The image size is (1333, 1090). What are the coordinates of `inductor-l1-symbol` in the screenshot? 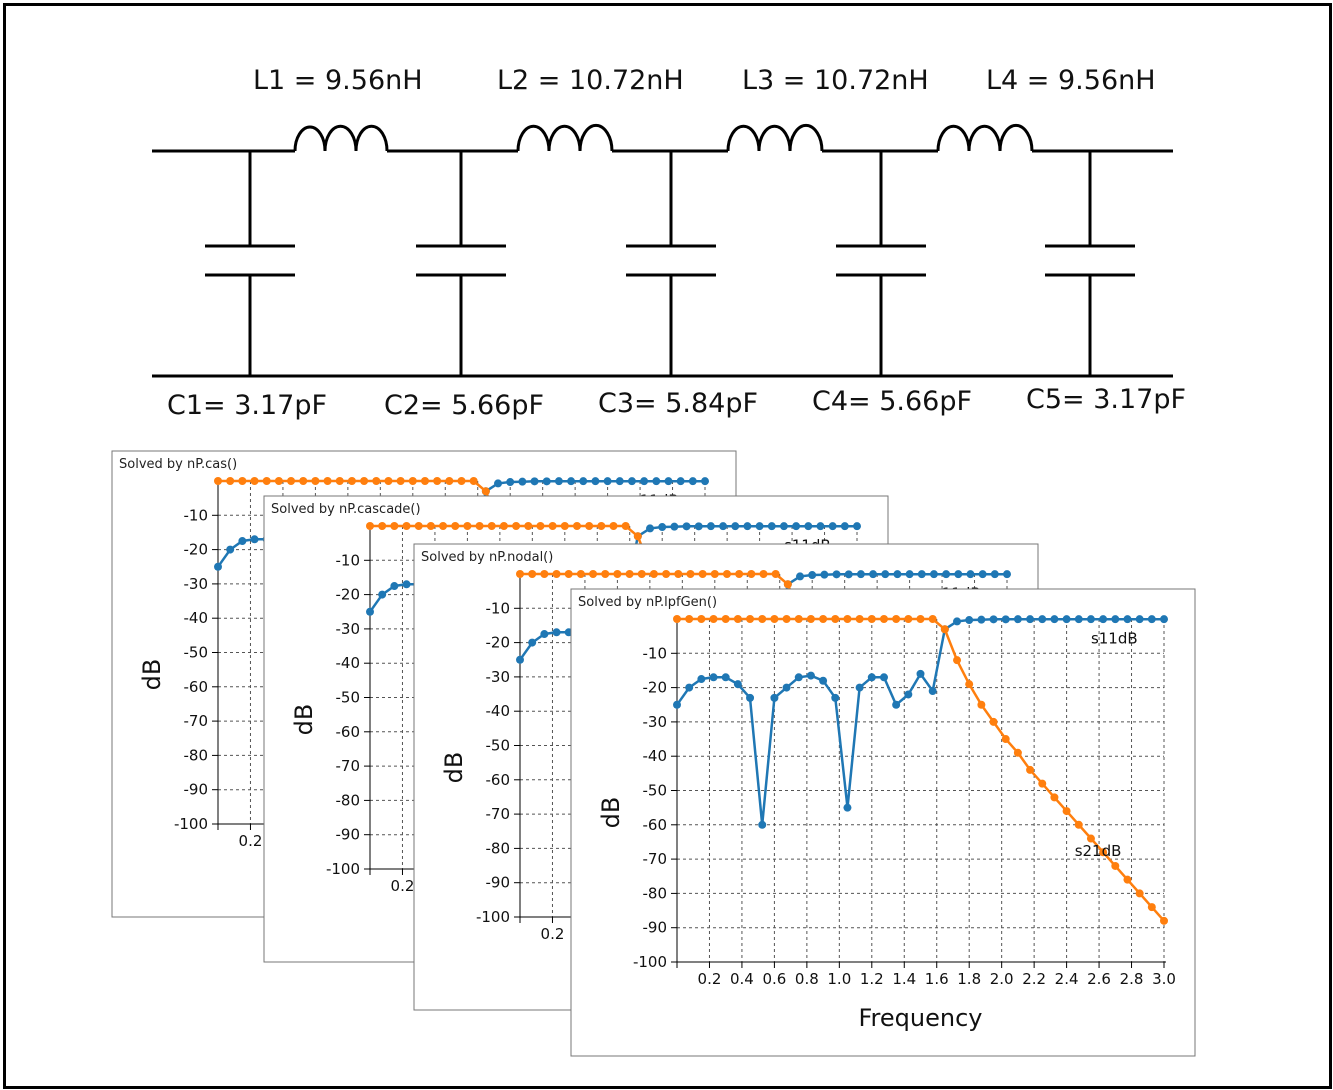 It's located at (341, 138).